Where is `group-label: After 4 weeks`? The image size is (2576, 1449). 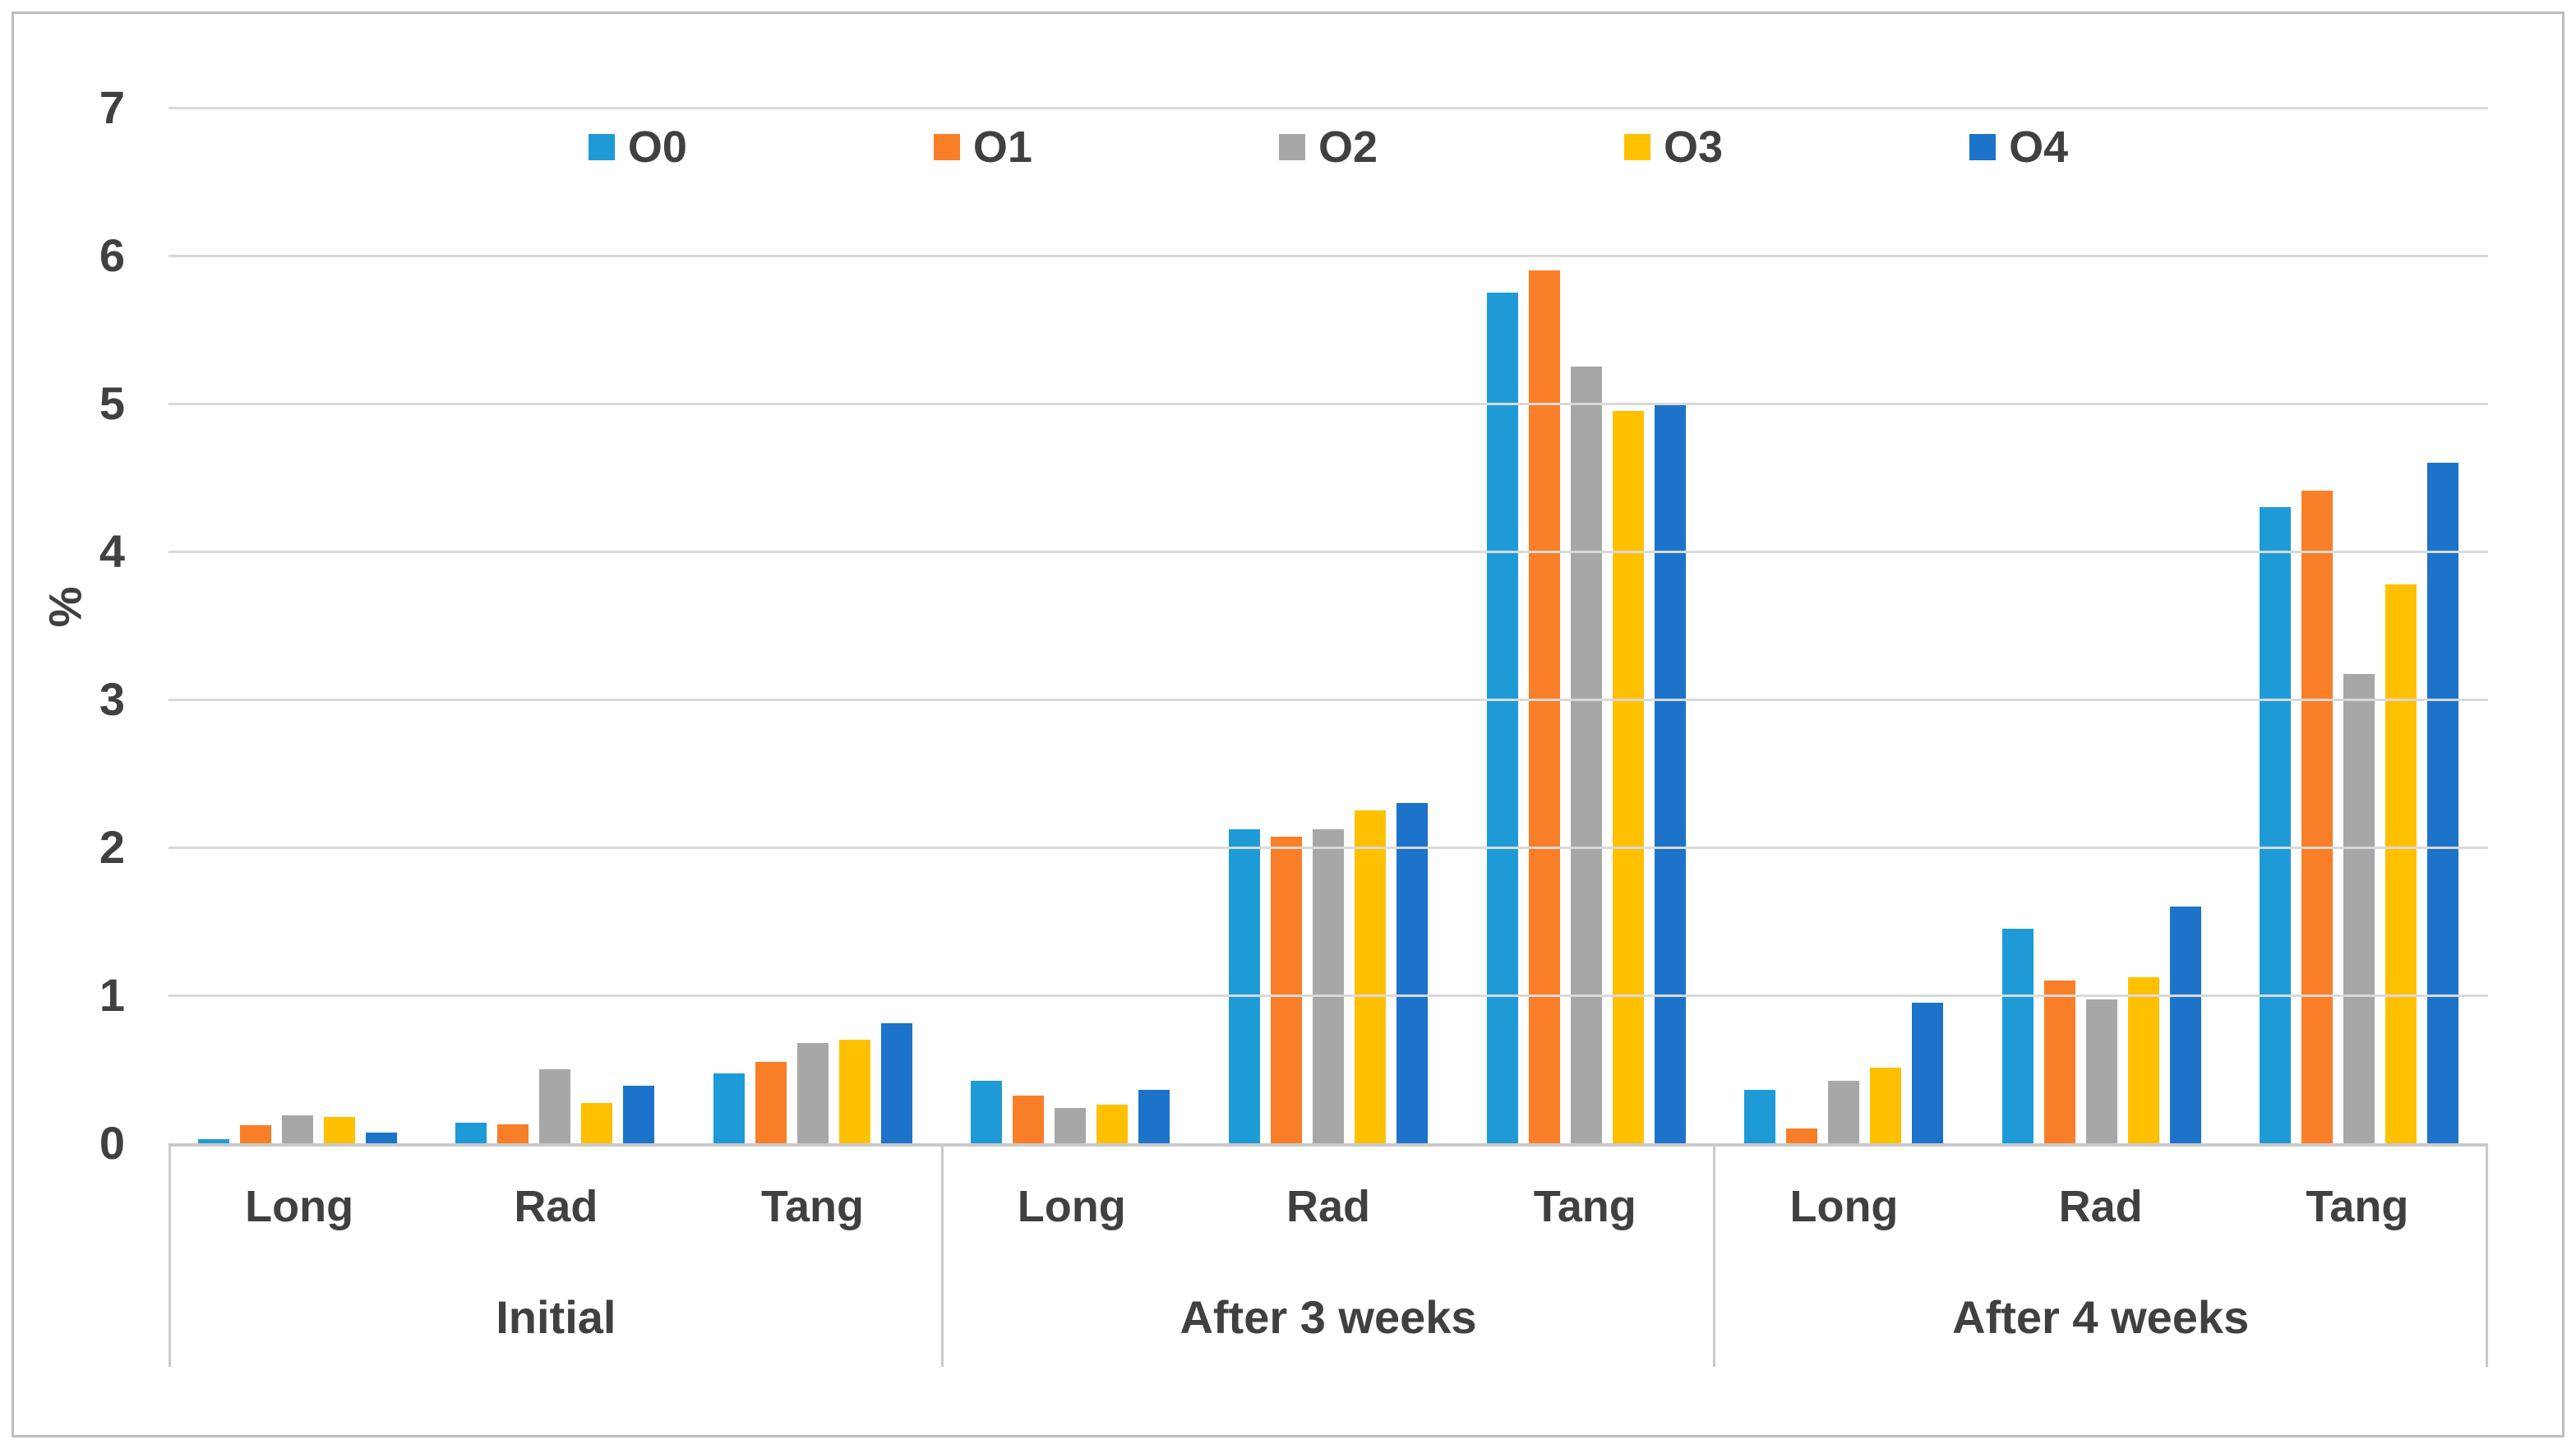 group-label: After 4 weeks is located at coordinates (2101, 1316).